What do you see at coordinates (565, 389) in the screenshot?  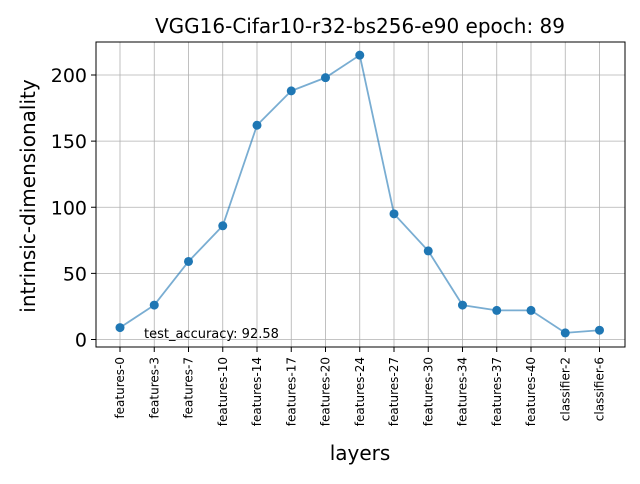 I see `x-tick-label: classifier-2` at bounding box center [565, 389].